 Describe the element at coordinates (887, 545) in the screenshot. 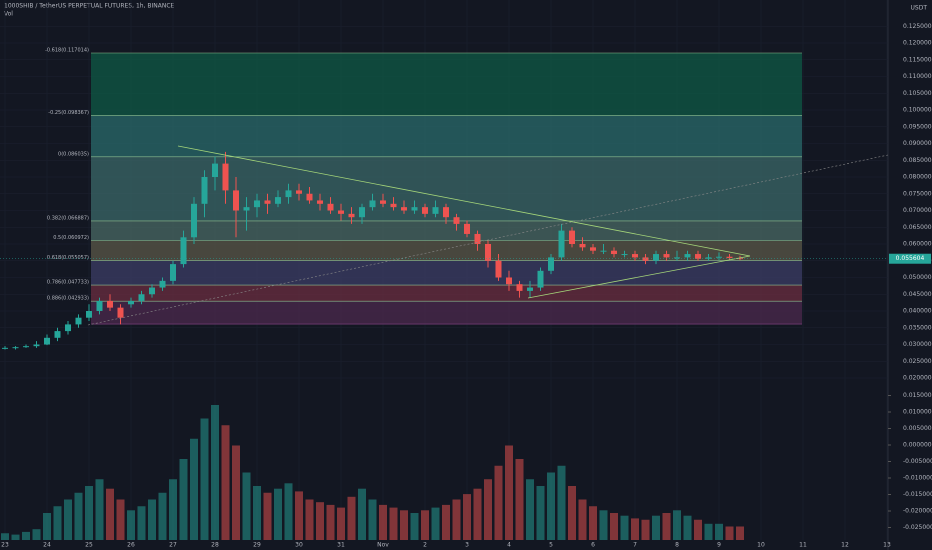

I see `x-tick-label: 13` at that location.